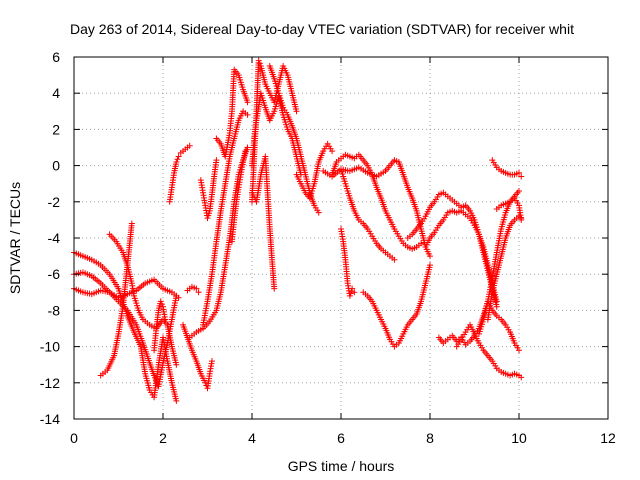 The image size is (640, 480). Describe the element at coordinates (50, 347) in the screenshot. I see `y-tick-label: -10` at that location.